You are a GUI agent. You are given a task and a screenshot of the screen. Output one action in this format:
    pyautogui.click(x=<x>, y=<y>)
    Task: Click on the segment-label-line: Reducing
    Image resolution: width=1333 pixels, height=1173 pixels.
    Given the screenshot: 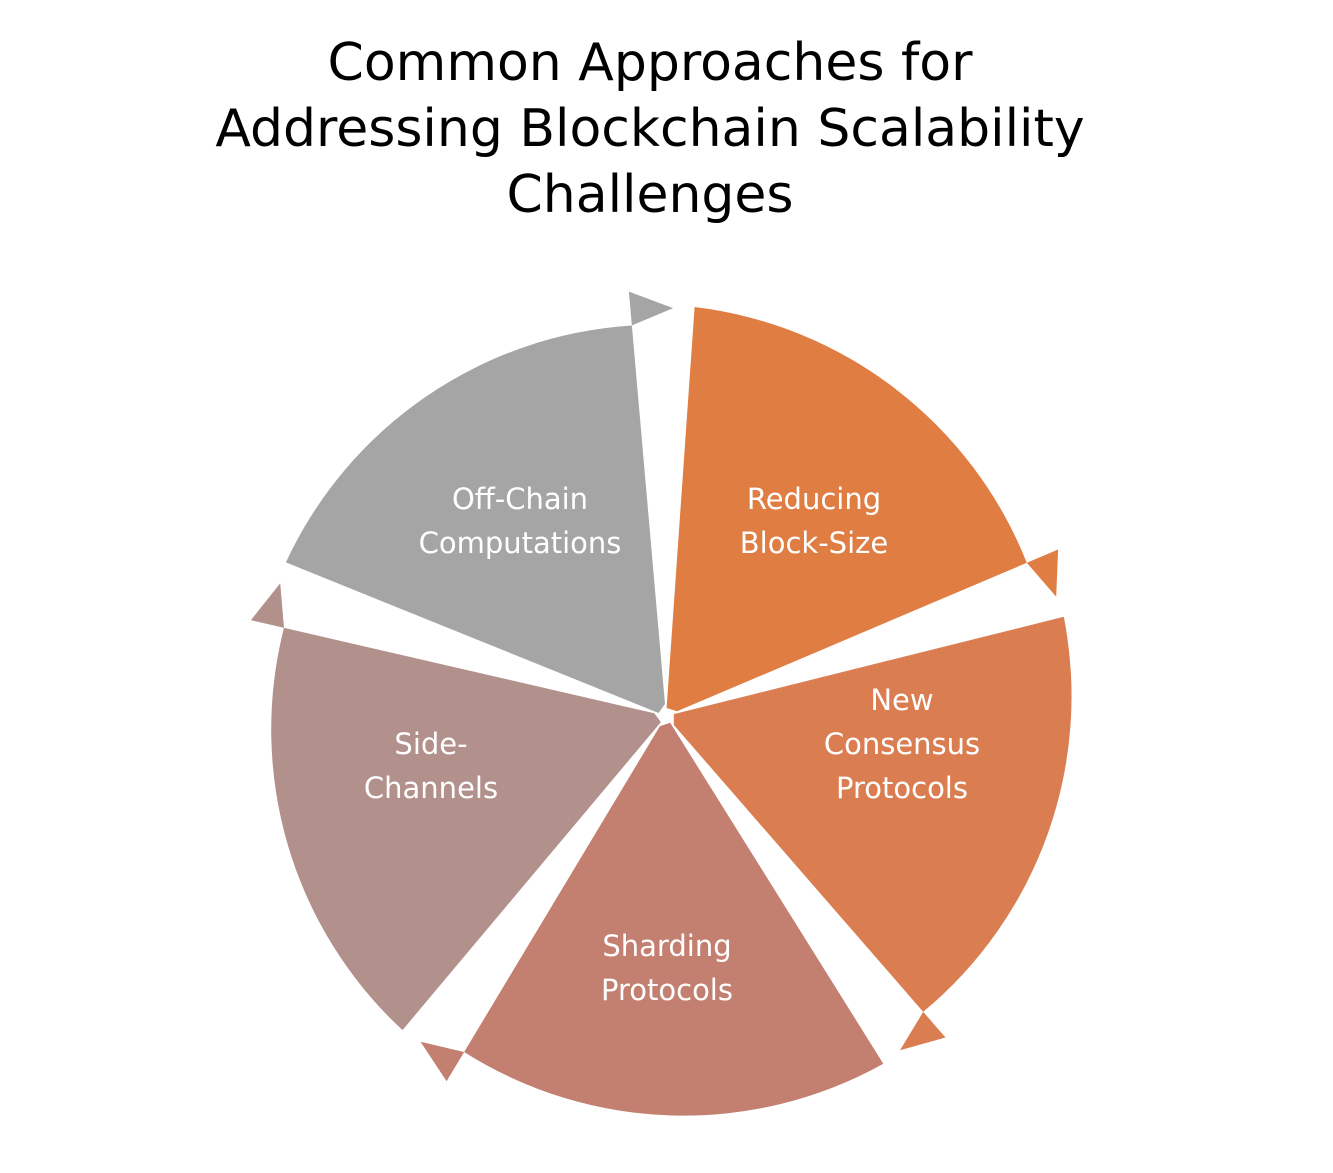 What is the action you would take?
    pyautogui.click(x=814, y=499)
    